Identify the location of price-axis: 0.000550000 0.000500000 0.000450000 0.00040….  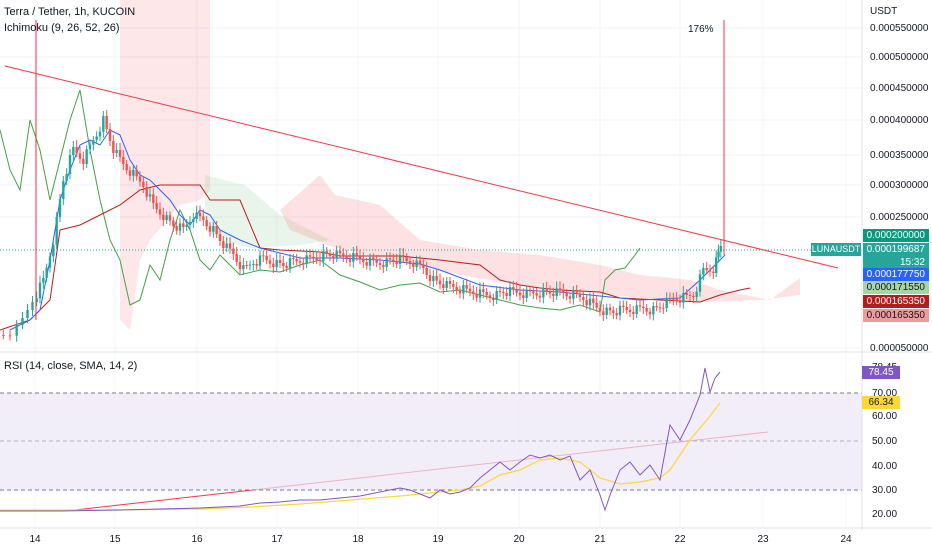
(899, 188).